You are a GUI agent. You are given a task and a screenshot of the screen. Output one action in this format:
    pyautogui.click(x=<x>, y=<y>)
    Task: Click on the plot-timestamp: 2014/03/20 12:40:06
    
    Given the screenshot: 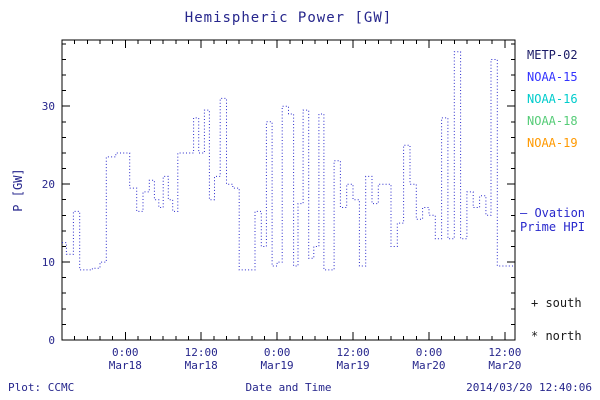 What is the action you would take?
    pyautogui.click(x=529, y=387)
    